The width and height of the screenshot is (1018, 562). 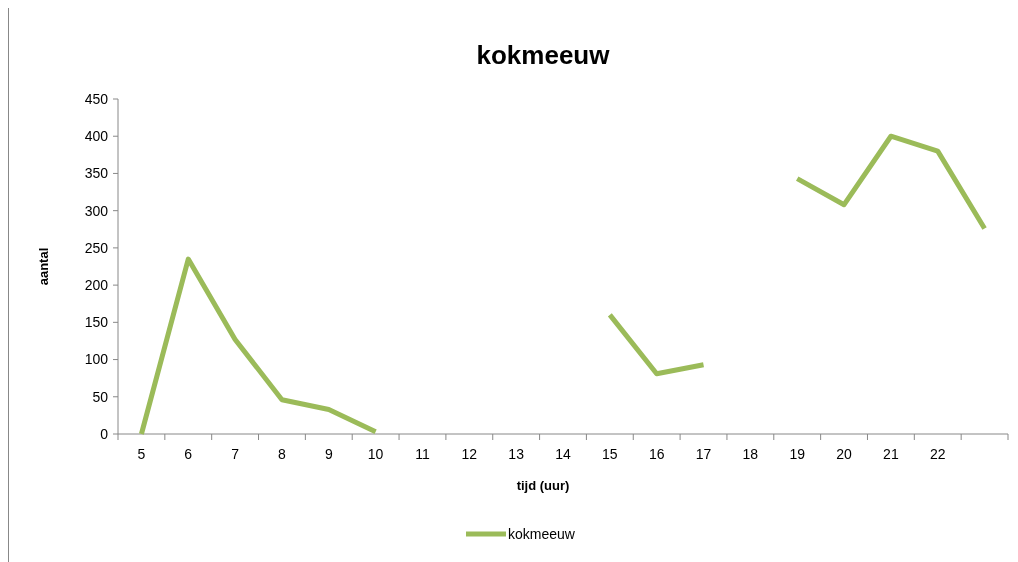 I want to click on x-tick-label: 12, so click(x=469, y=454).